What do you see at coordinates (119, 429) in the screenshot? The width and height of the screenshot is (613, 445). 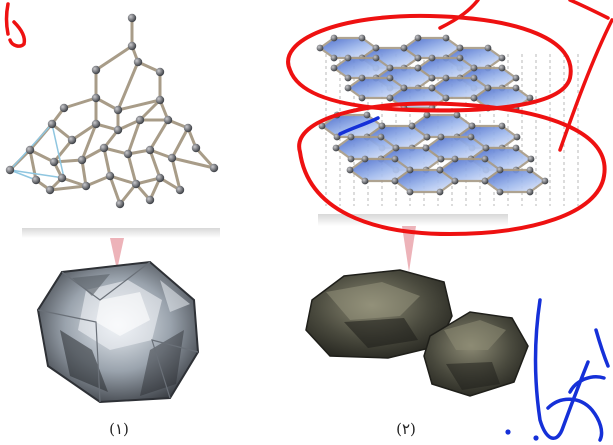 I see `caption-diamond: (۱)` at bounding box center [119, 429].